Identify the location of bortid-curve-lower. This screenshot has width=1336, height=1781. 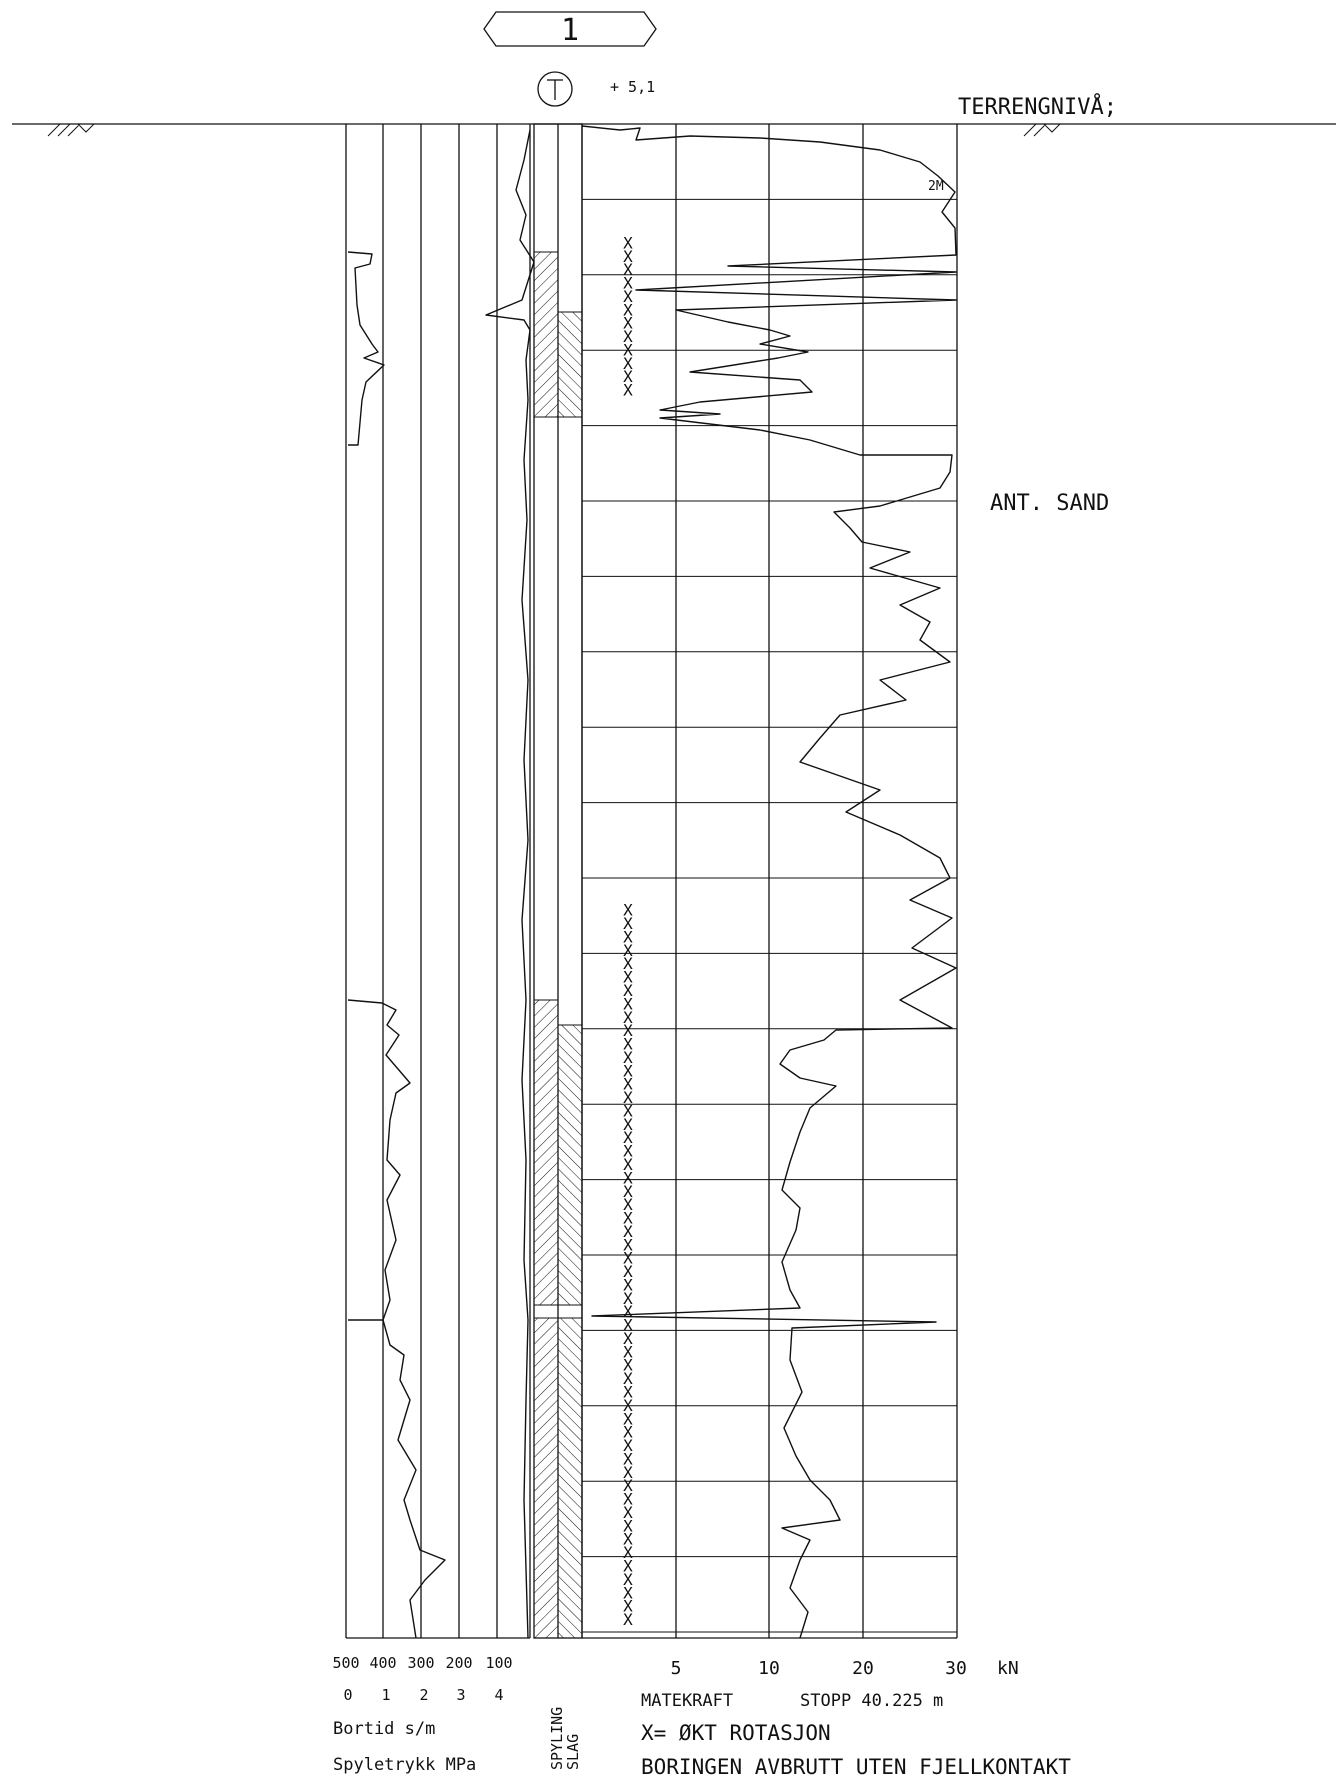
(379, 1160).